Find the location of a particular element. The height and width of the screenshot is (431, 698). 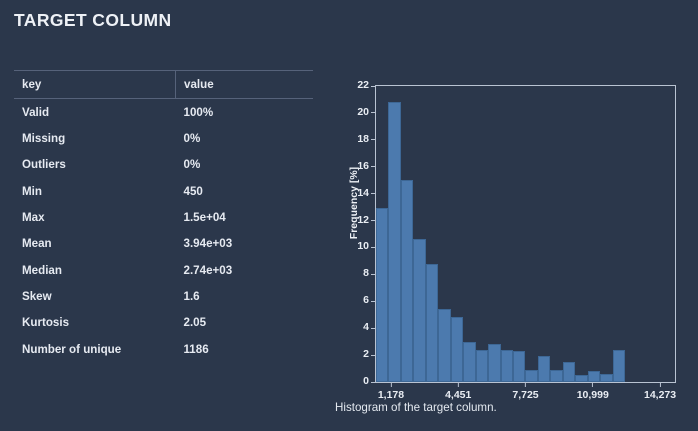

table-cell-value: 100% is located at coordinates (198, 112).